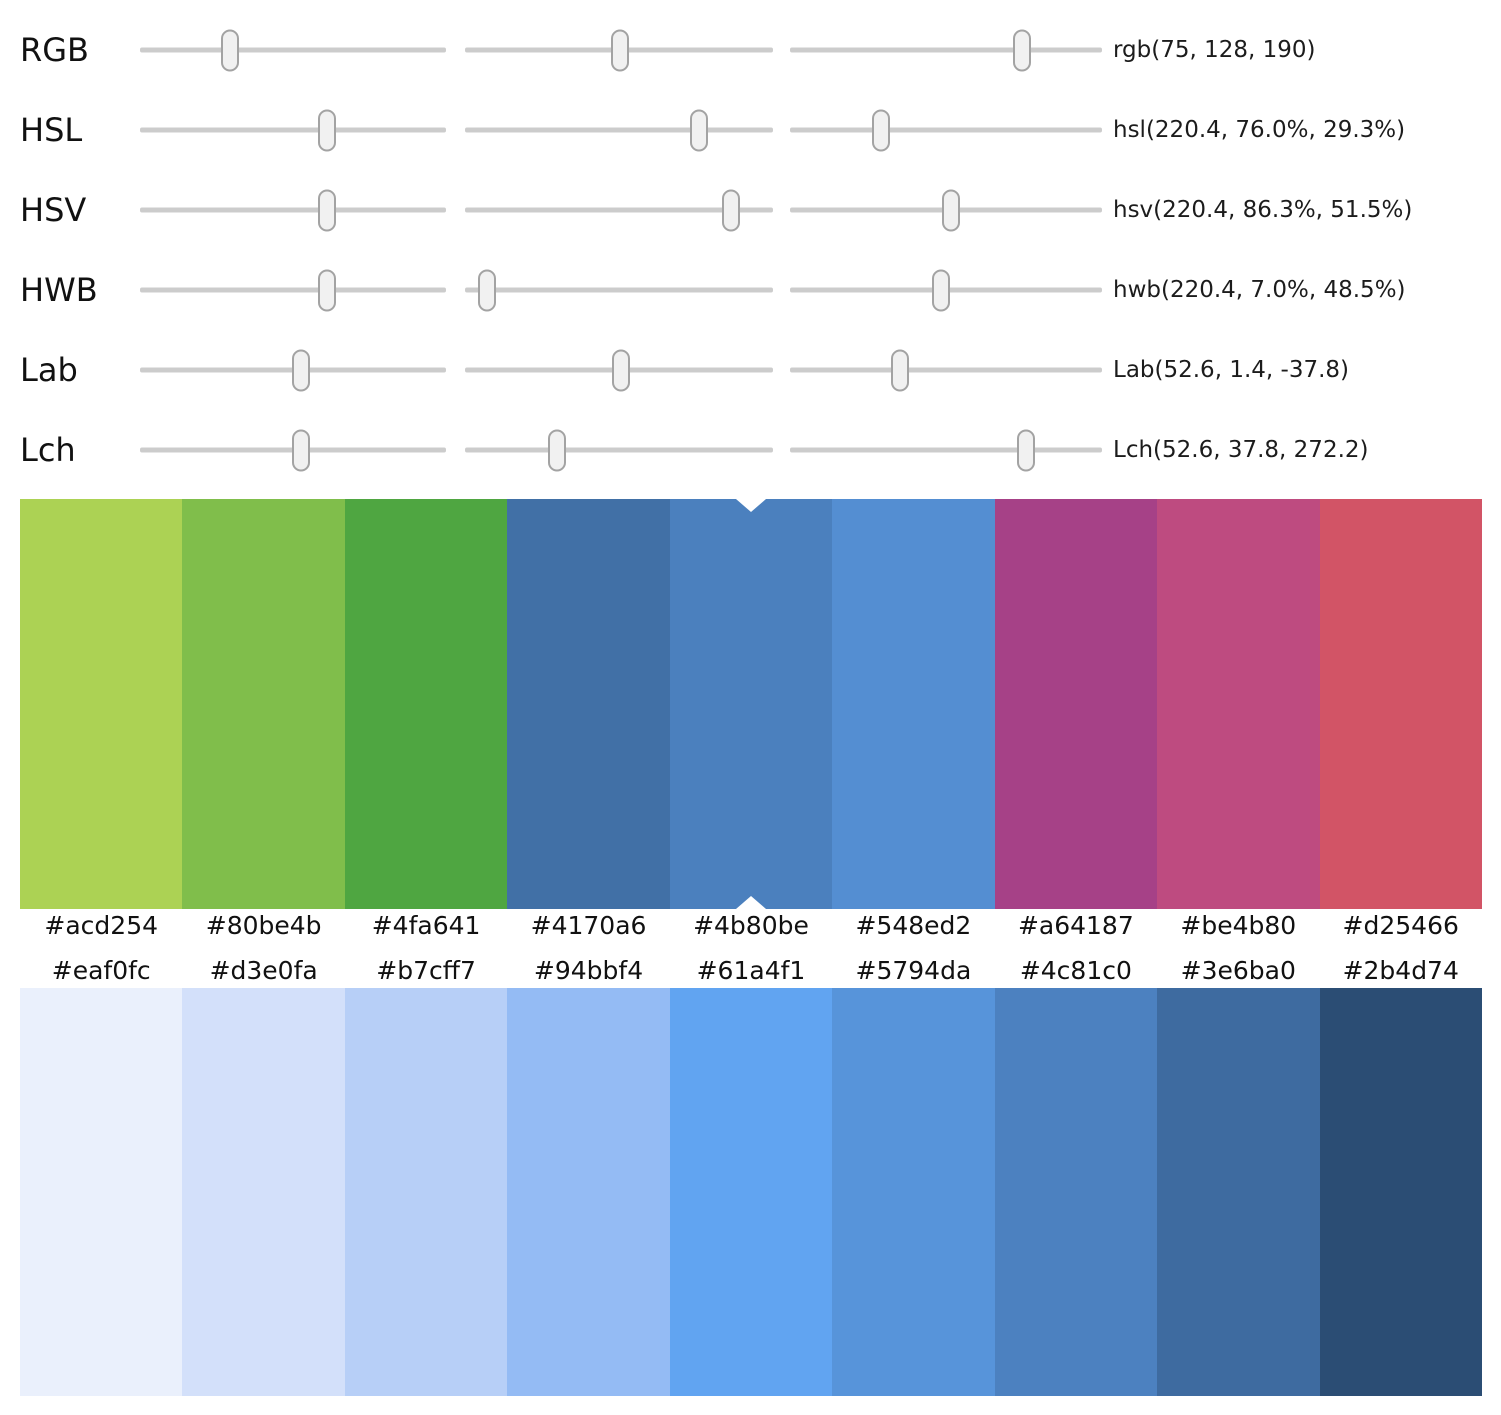 Image resolution: width=1501 pixels, height=1415 pixels. Describe the element at coordinates (49, 370) in the screenshot. I see `slider-row-label: Lab` at that location.